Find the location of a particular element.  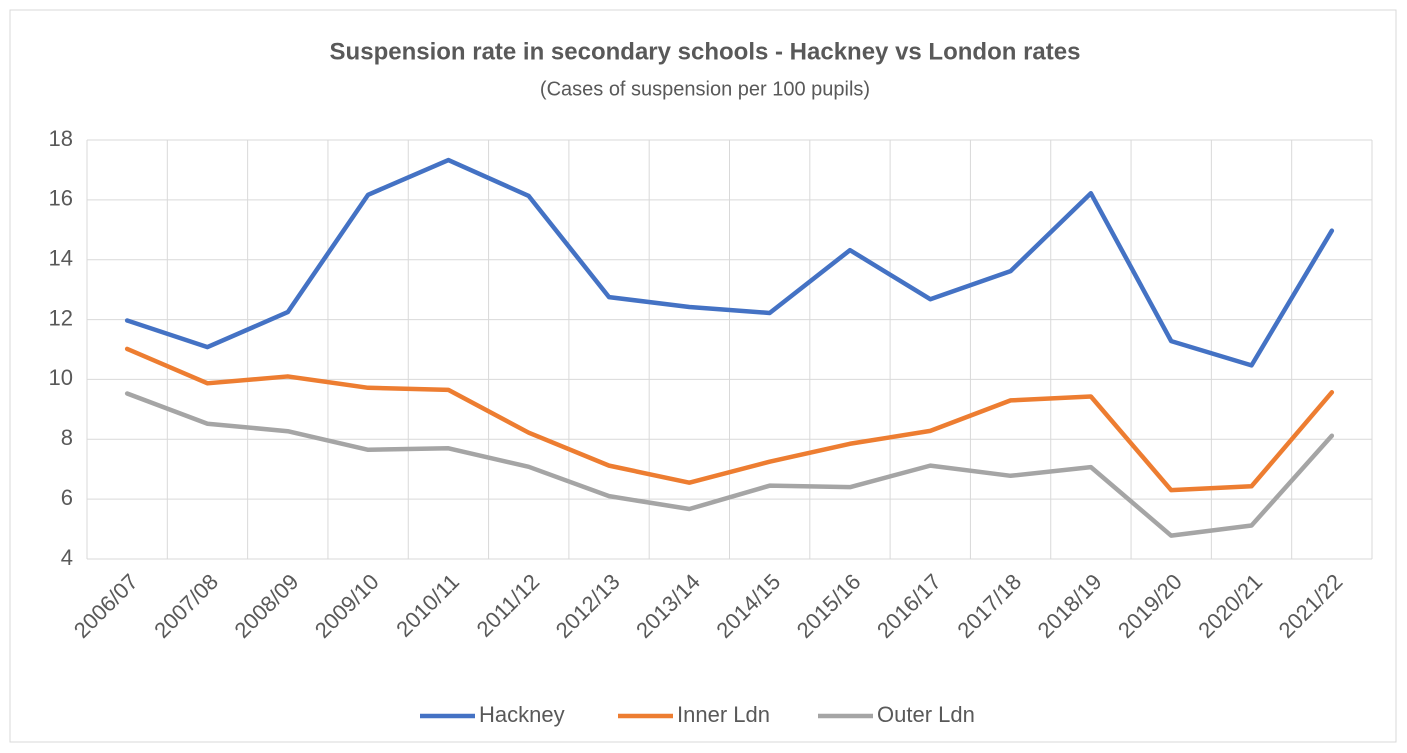

y-tick-label: 10 is located at coordinates (61, 377).